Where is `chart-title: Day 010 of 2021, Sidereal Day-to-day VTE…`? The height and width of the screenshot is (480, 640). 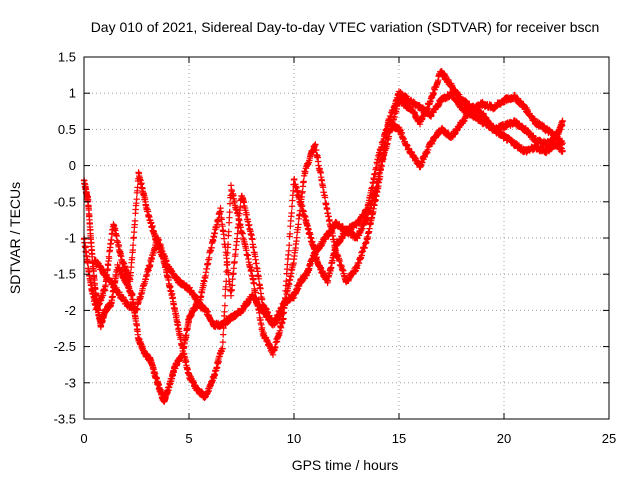 chart-title: Day 010 of 2021, Sidereal Day-to-day VTE… is located at coordinates (345, 27).